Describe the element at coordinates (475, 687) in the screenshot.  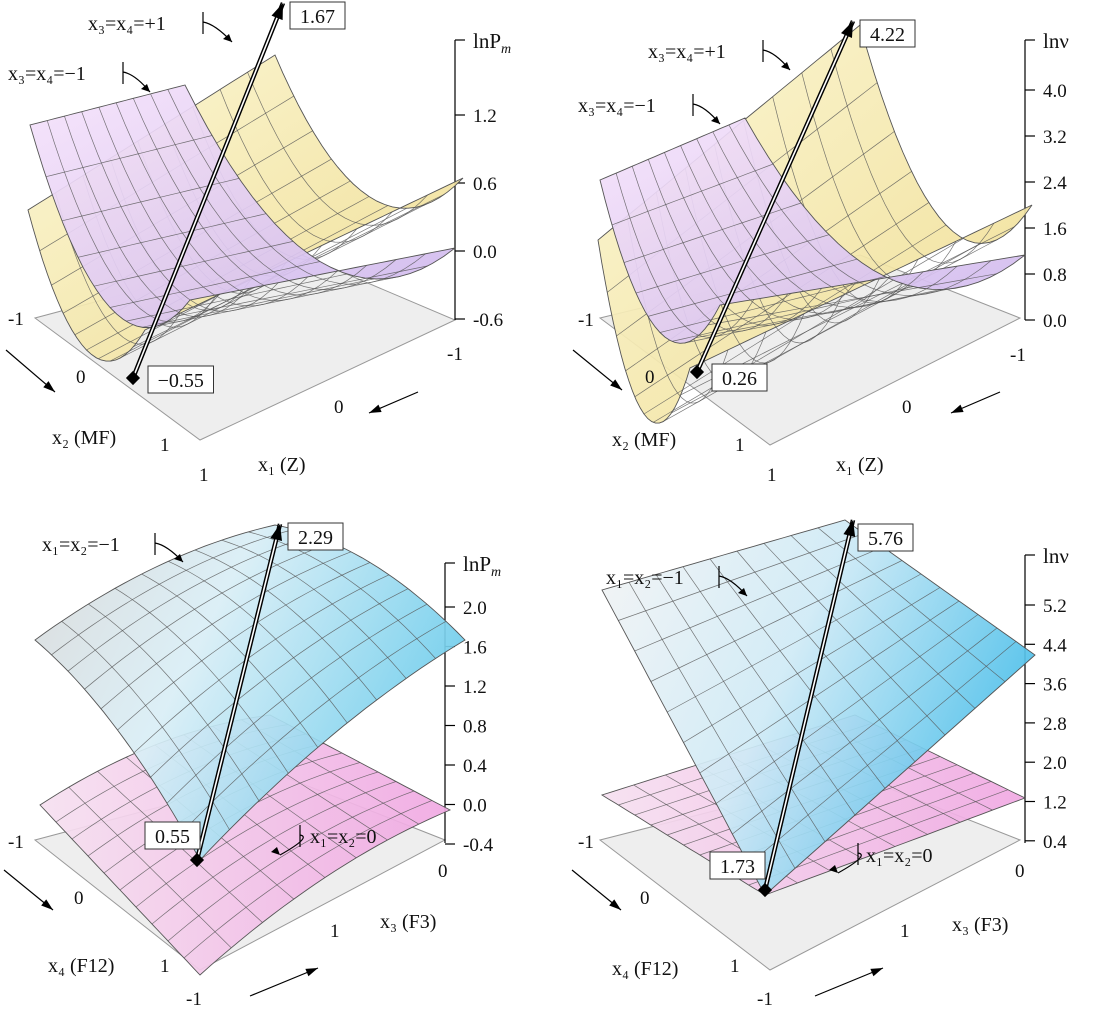
I see `z-tick-label: 1.2` at that location.